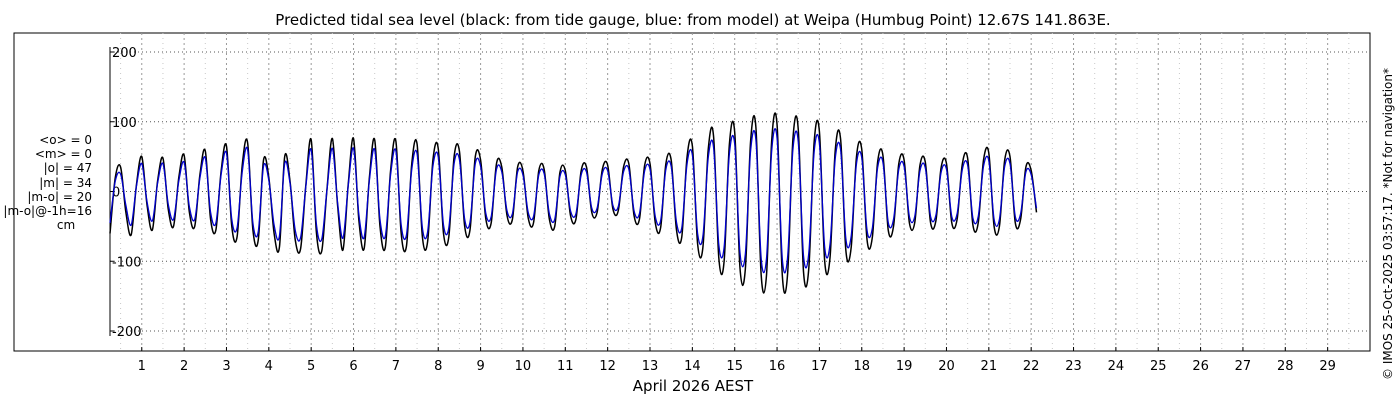 The width and height of the screenshot is (1400, 400). What do you see at coordinates (116, 193) in the screenshot?
I see `y-tick-label: 0` at bounding box center [116, 193].